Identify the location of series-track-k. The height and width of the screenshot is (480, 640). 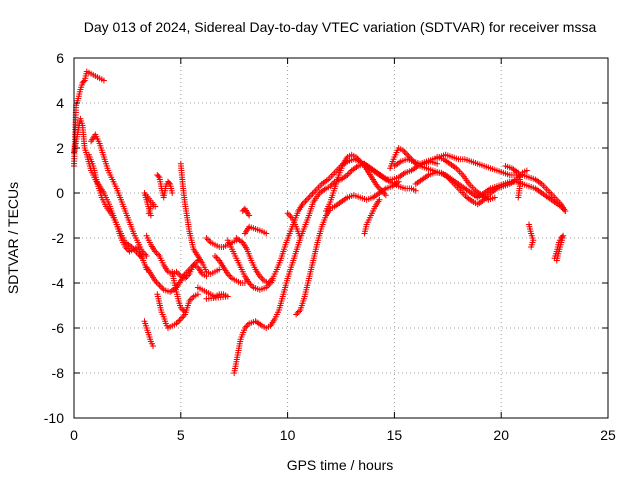
(179, 292).